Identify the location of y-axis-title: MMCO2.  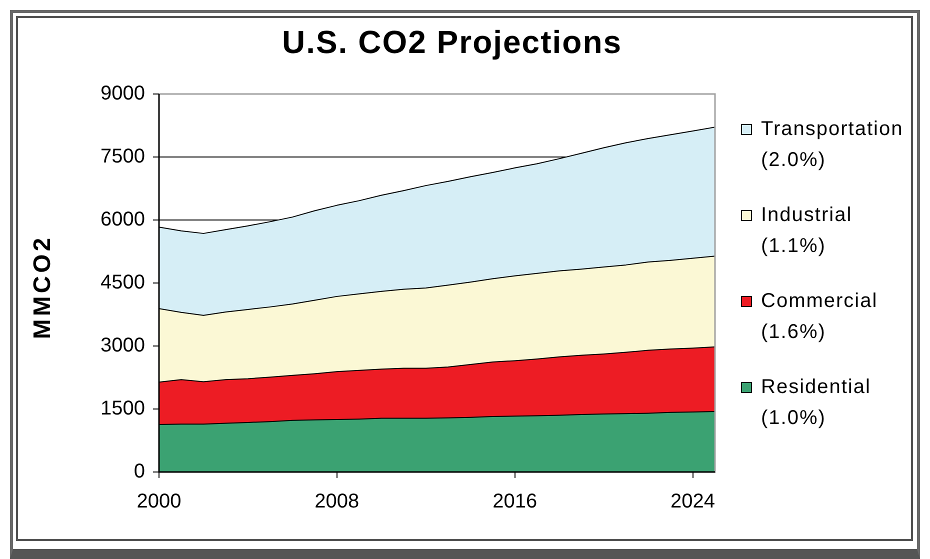
(43, 287).